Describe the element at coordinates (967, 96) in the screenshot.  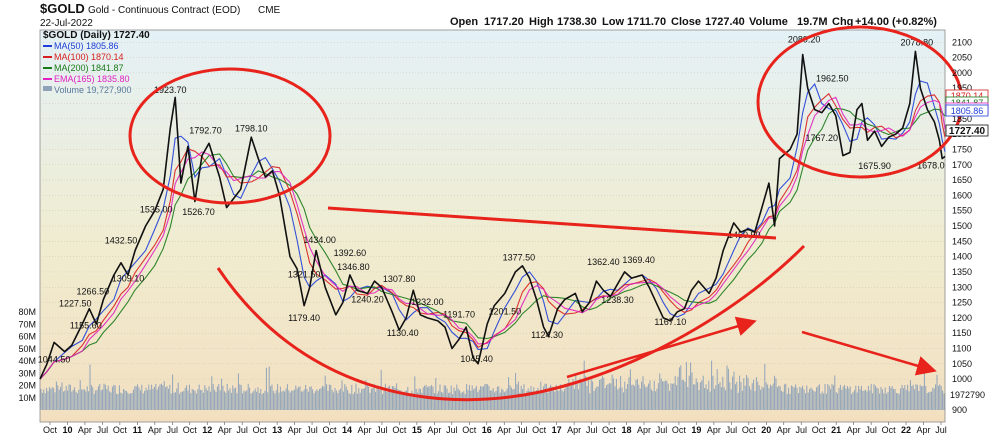
I see `value-flag-label: 1870.14` at that location.